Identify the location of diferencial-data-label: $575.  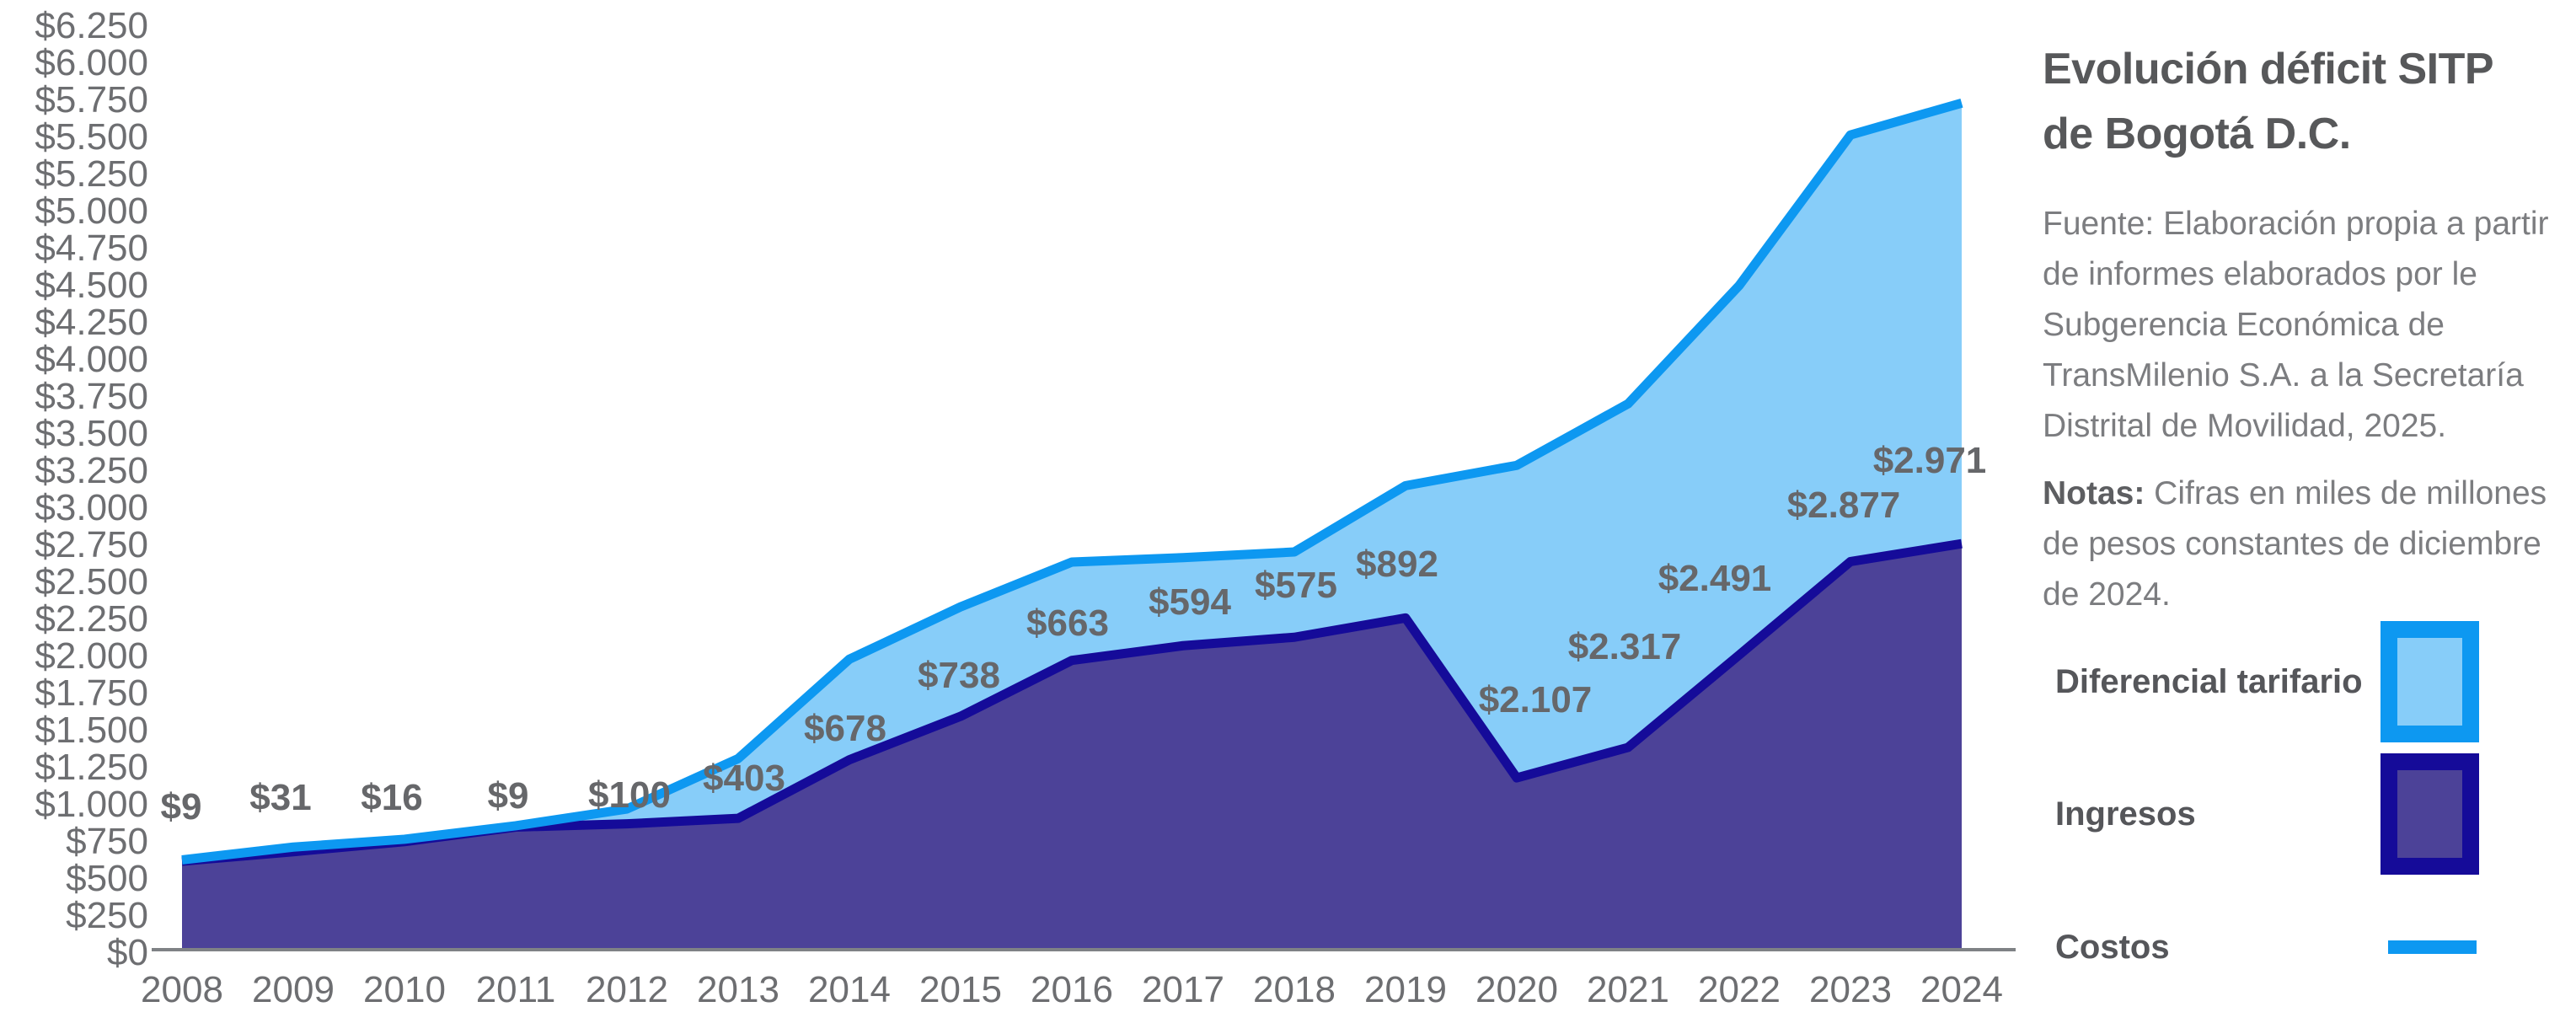
(1296, 586).